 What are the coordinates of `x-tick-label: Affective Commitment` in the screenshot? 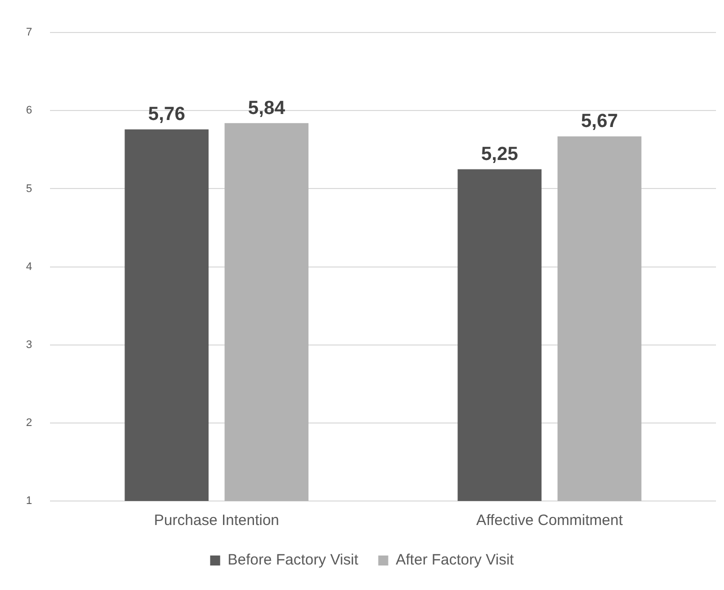 It's located at (550, 521).